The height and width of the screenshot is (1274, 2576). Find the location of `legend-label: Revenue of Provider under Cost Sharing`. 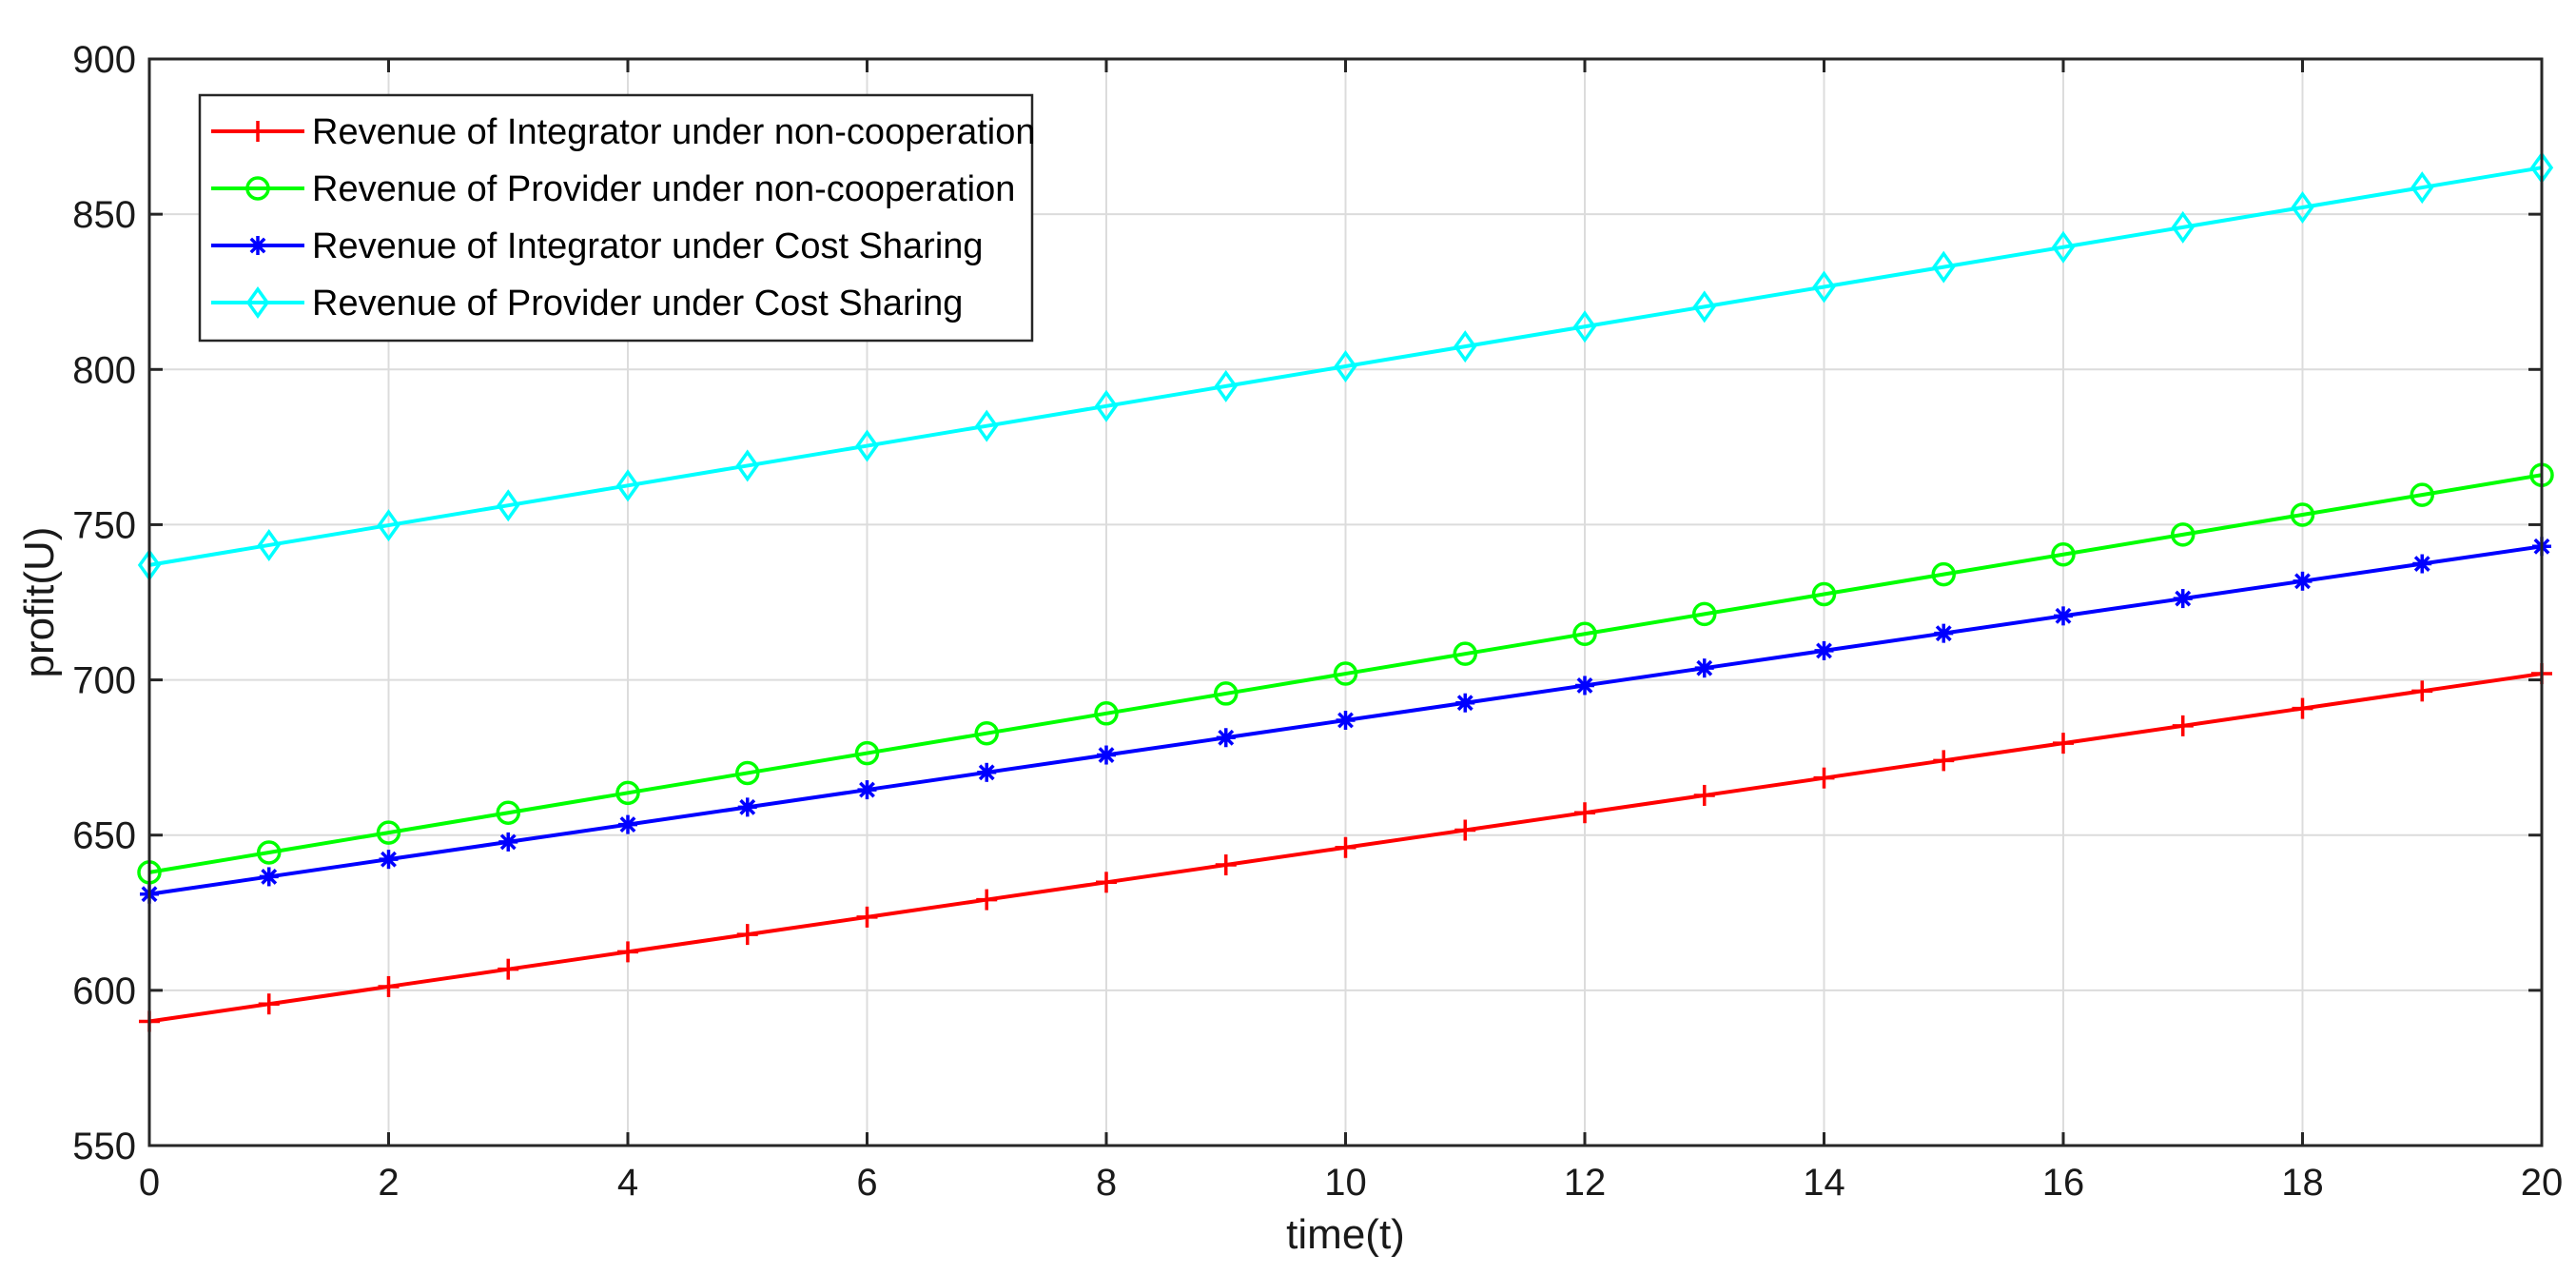

legend-label: Revenue of Provider under Cost Sharing is located at coordinates (637, 303).